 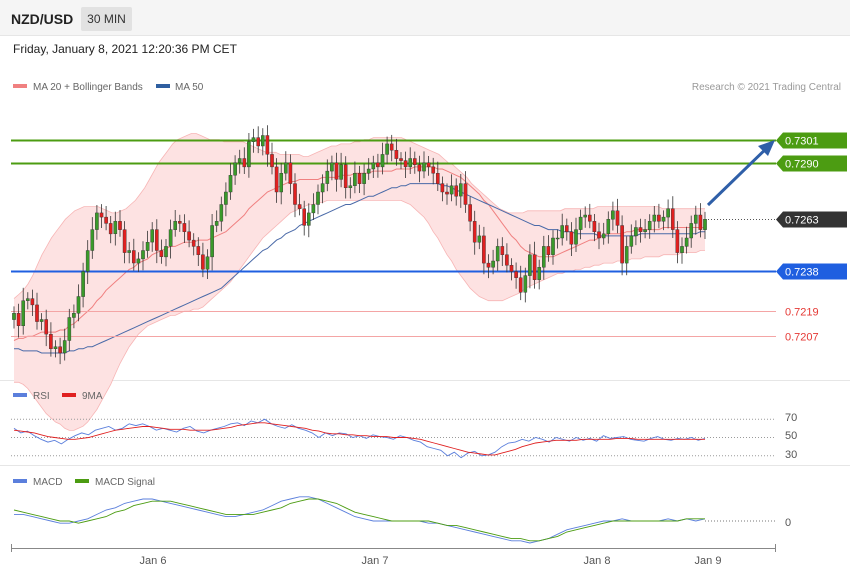 What do you see at coordinates (375, 561) in the screenshot?
I see `x-tick-jan7: Jan 7` at bounding box center [375, 561].